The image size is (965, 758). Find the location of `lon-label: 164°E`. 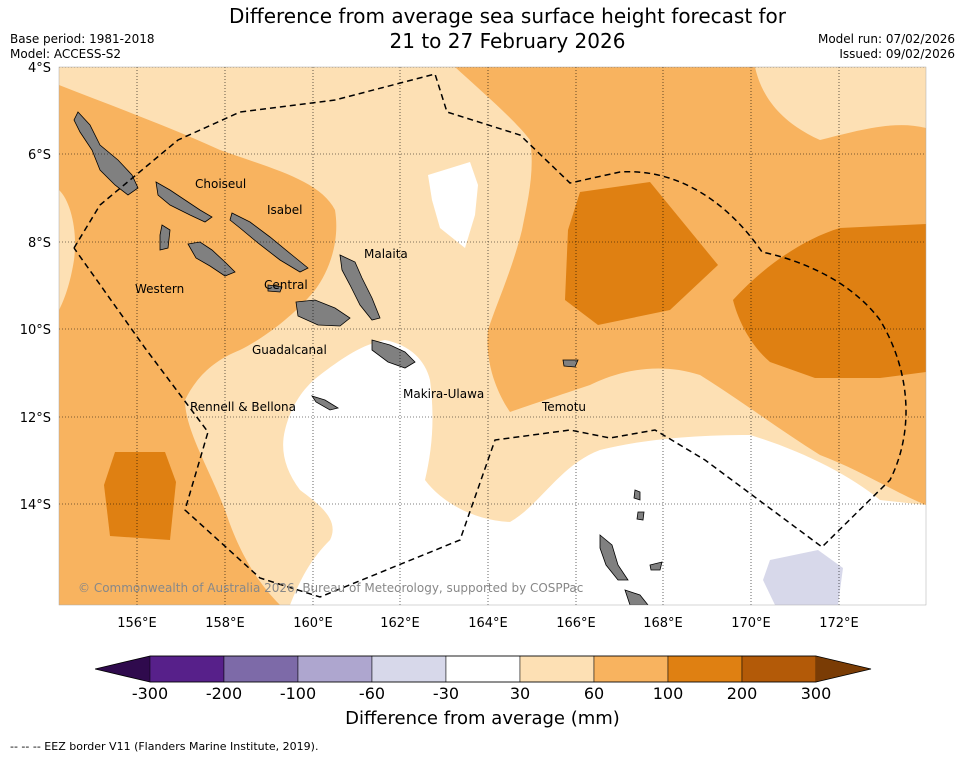

lon-label: 164°E is located at coordinates (488, 623).